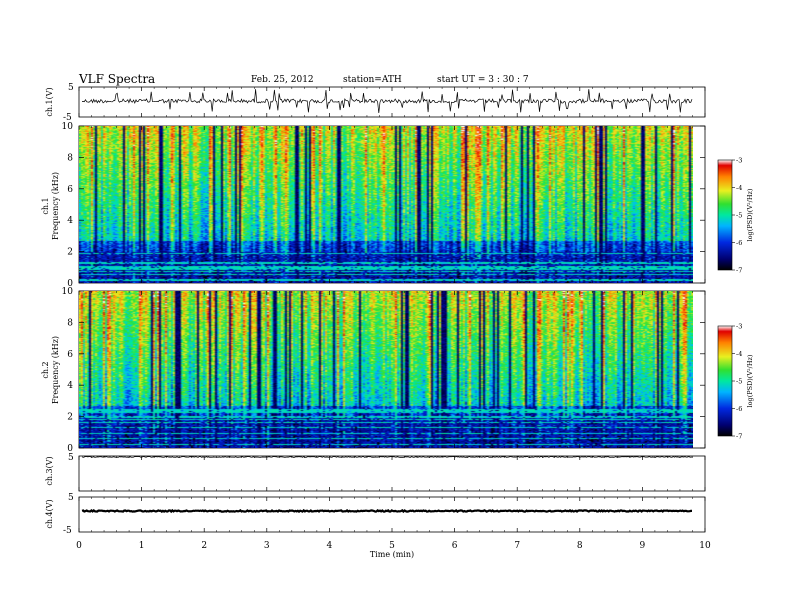 Image resolution: width=792 pixels, height=612 pixels. Describe the element at coordinates (71, 88) in the screenshot. I see `ch1-ytick-5: 5` at that location.